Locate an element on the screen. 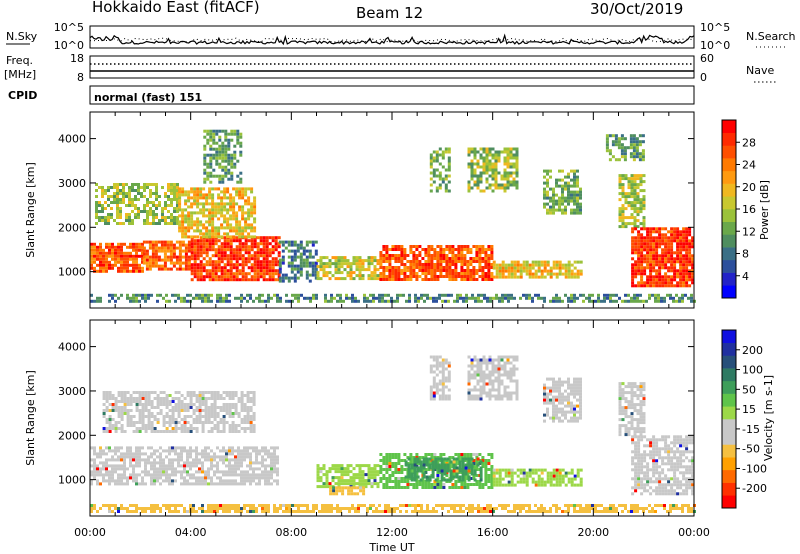  power-colorbar-tick-0: 28 is located at coordinates (749, 142).